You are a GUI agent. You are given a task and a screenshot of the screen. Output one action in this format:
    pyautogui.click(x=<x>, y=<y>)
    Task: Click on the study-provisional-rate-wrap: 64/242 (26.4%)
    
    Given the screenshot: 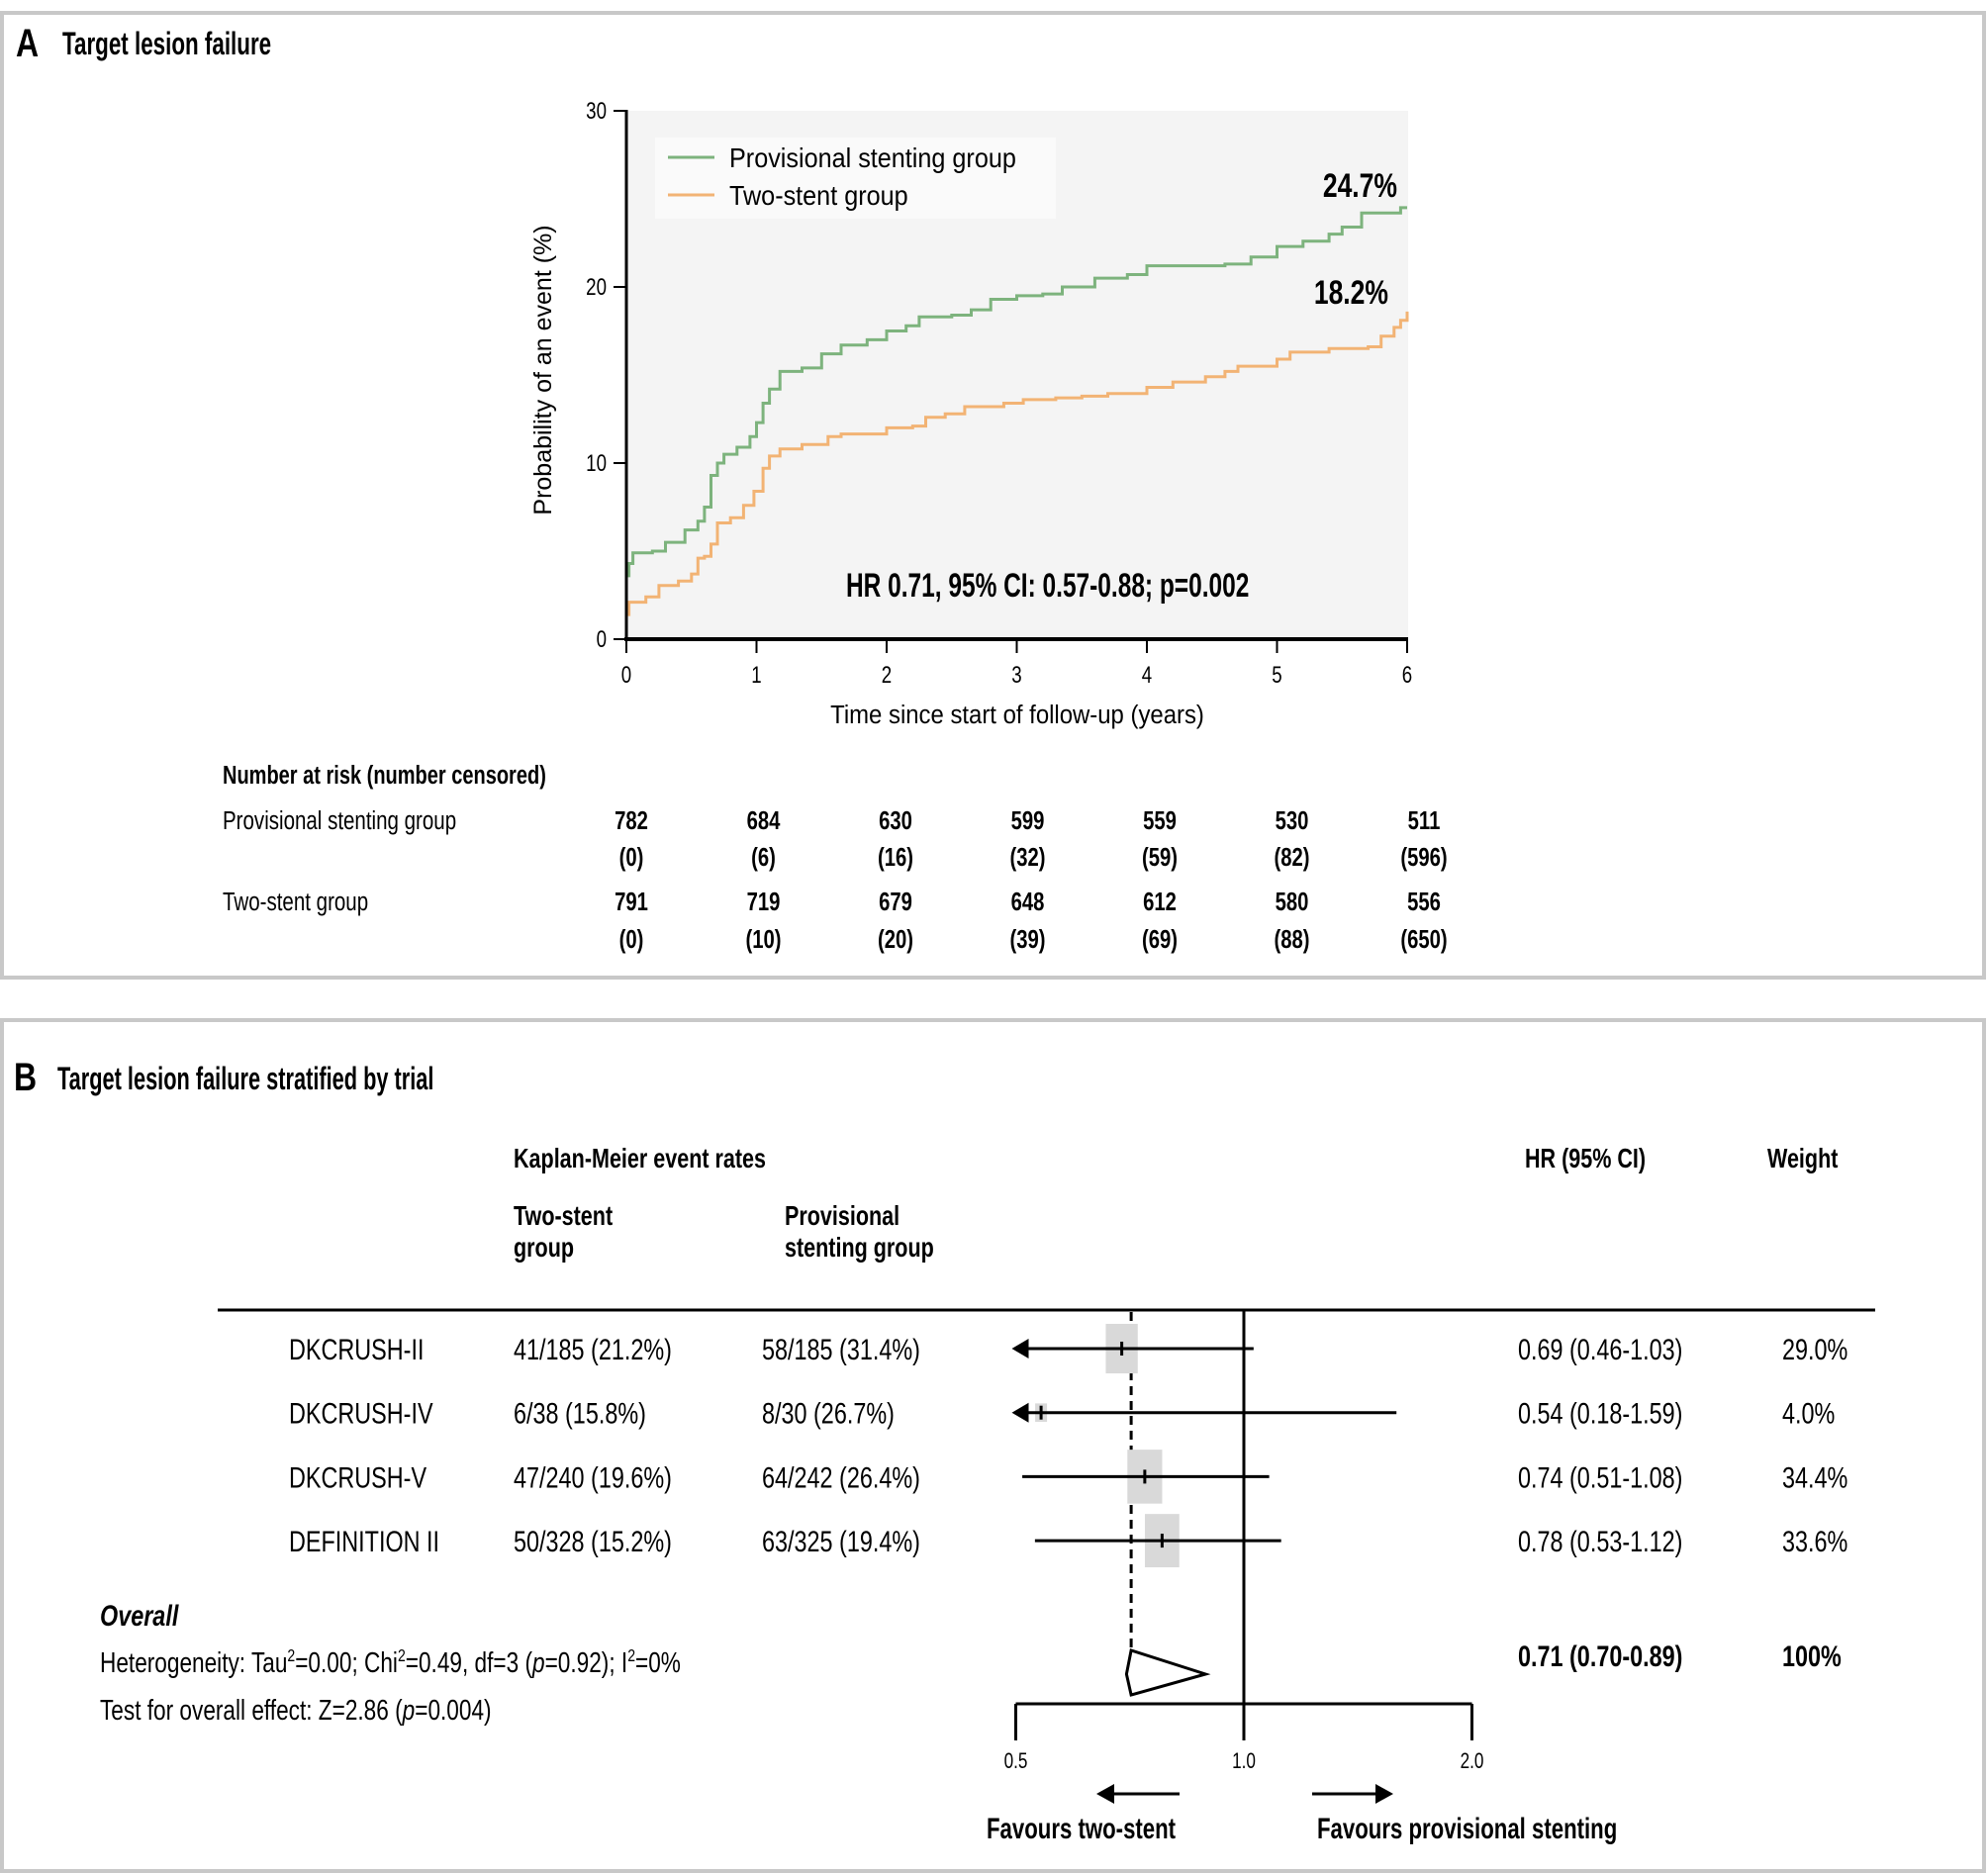 What is the action you would take?
    pyautogui.click(x=841, y=1478)
    